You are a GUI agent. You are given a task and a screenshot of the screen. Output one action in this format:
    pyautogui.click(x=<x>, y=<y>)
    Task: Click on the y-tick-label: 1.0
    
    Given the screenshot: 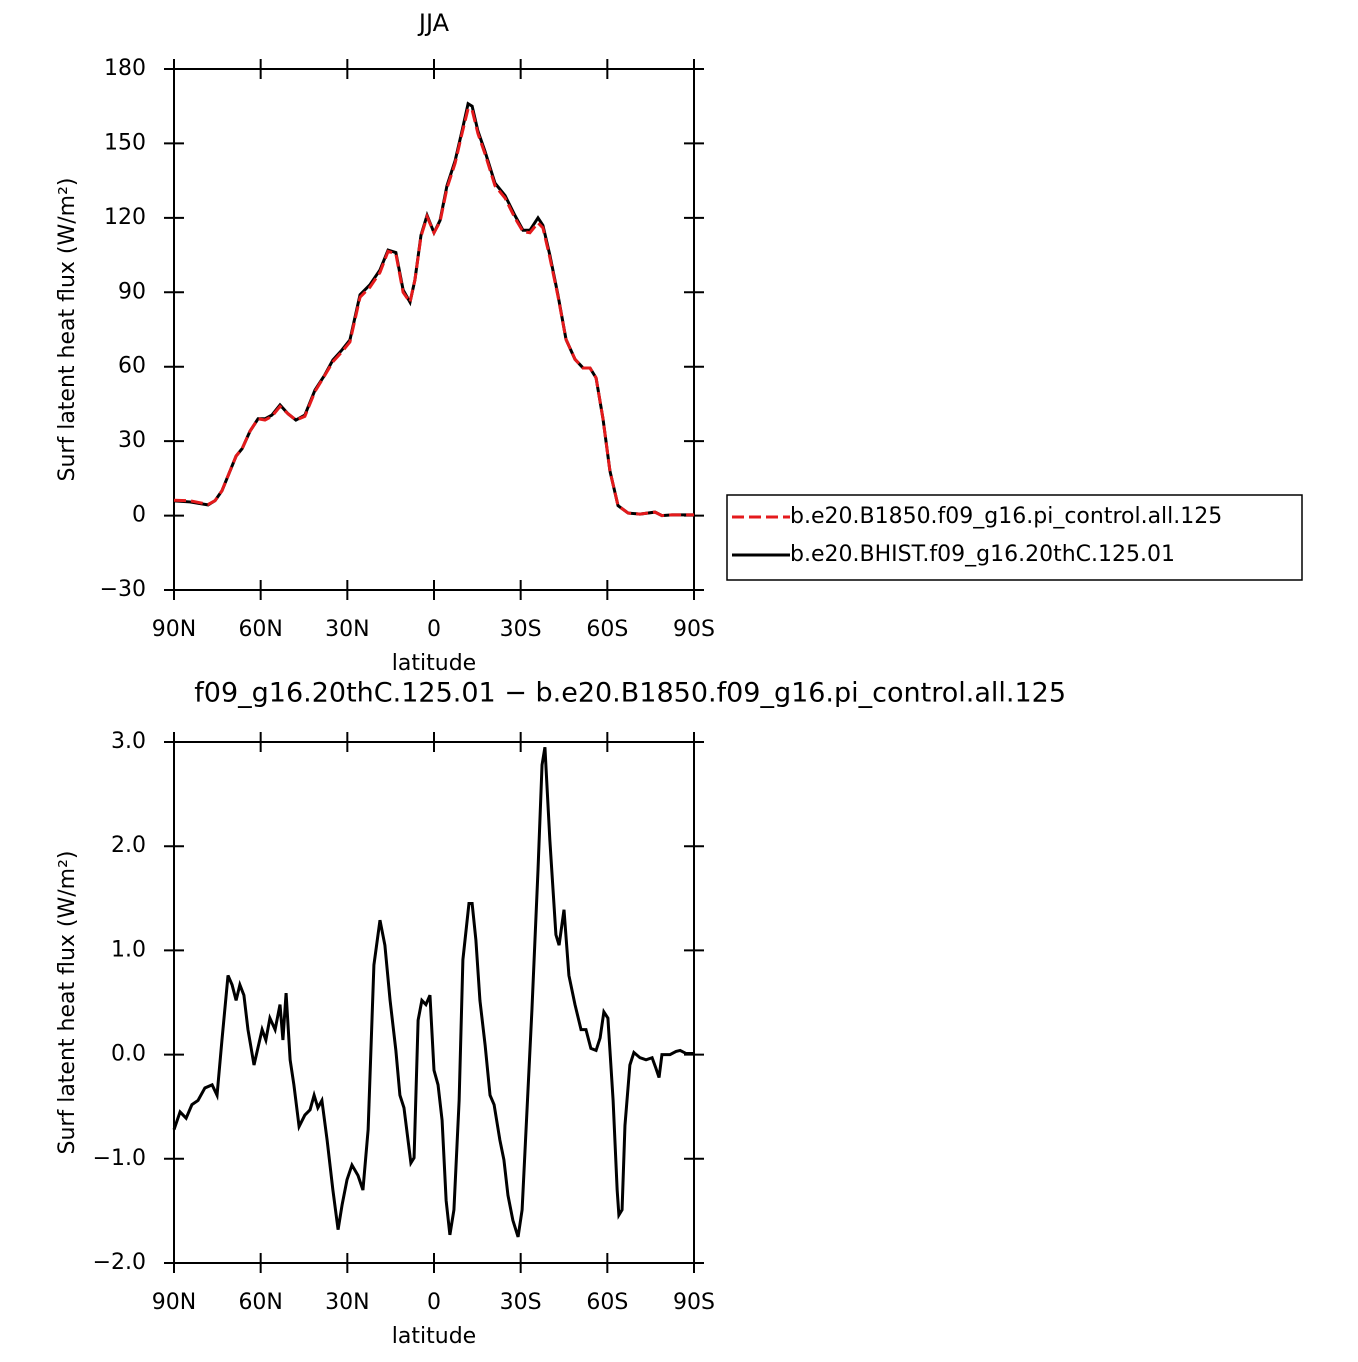 What is the action you would take?
    pyautogui.click(x=128, y=949)
    